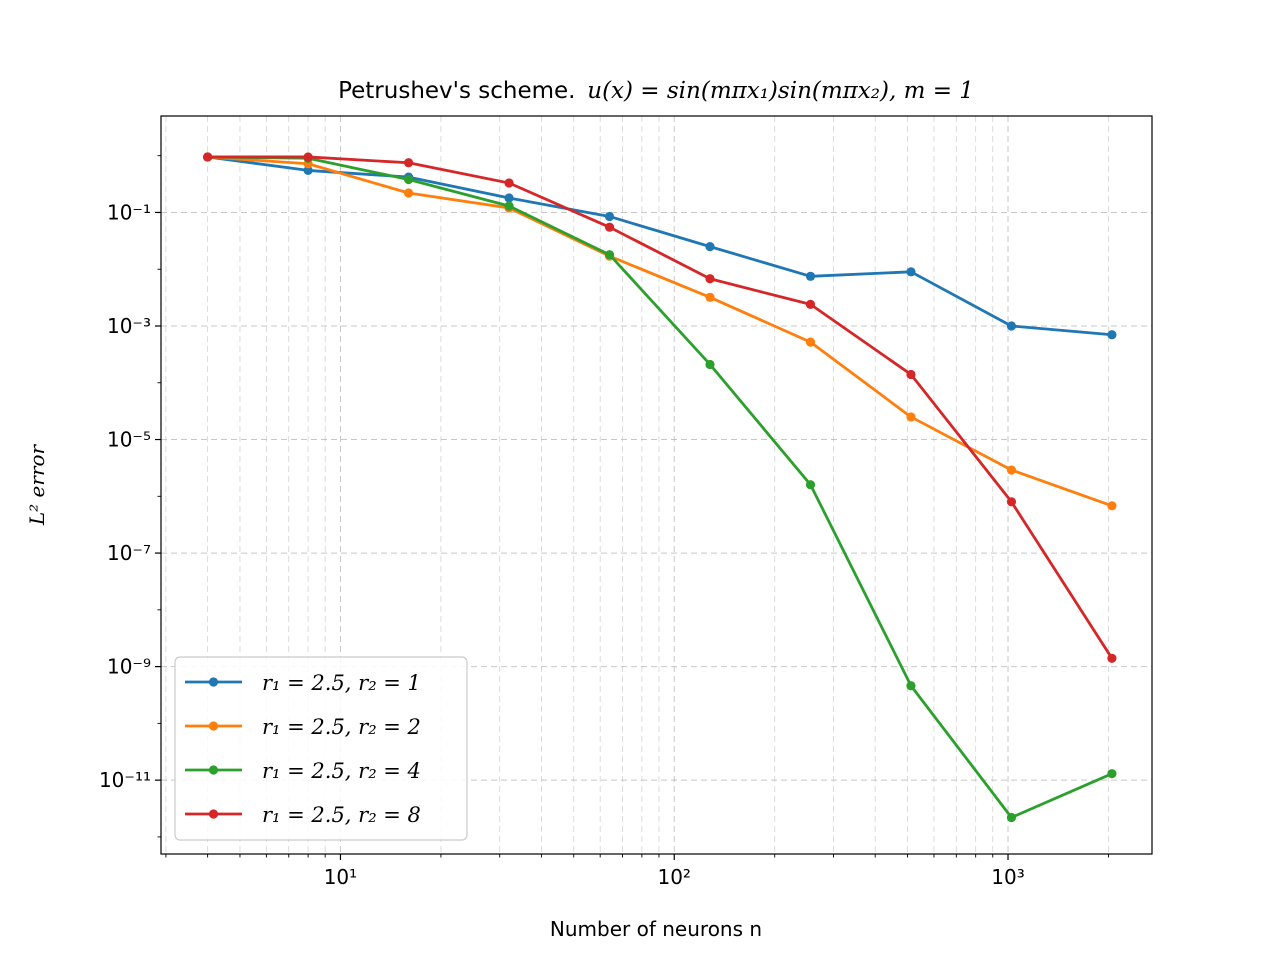 The height and width of the screenshot is (960, 1280). I want to click on legend-entry: r₁ = 2.5, r₂ = 4, so click(303, 771).